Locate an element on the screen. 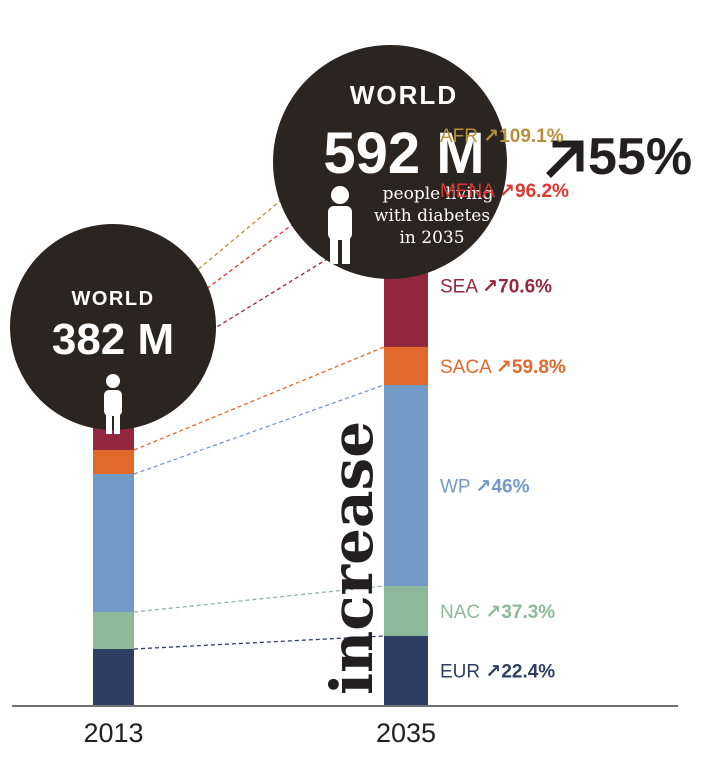 The width and height of the screenshot is (713, 759). world-2035-label: WORLD is located at coordinates (404, 95).